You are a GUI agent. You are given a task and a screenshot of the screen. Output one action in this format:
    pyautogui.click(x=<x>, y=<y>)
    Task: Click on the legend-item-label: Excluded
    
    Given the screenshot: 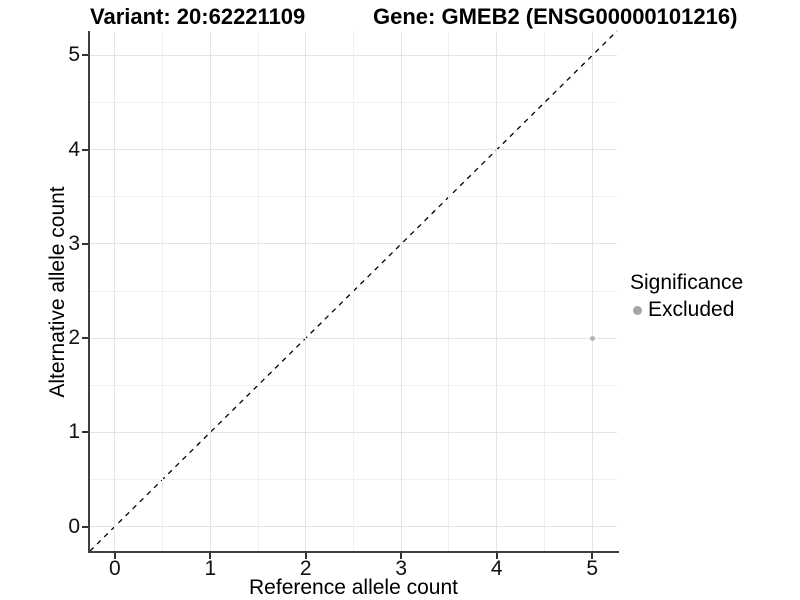 What is the action you would take?
    pyautogui.click(x=691, y=309)
    